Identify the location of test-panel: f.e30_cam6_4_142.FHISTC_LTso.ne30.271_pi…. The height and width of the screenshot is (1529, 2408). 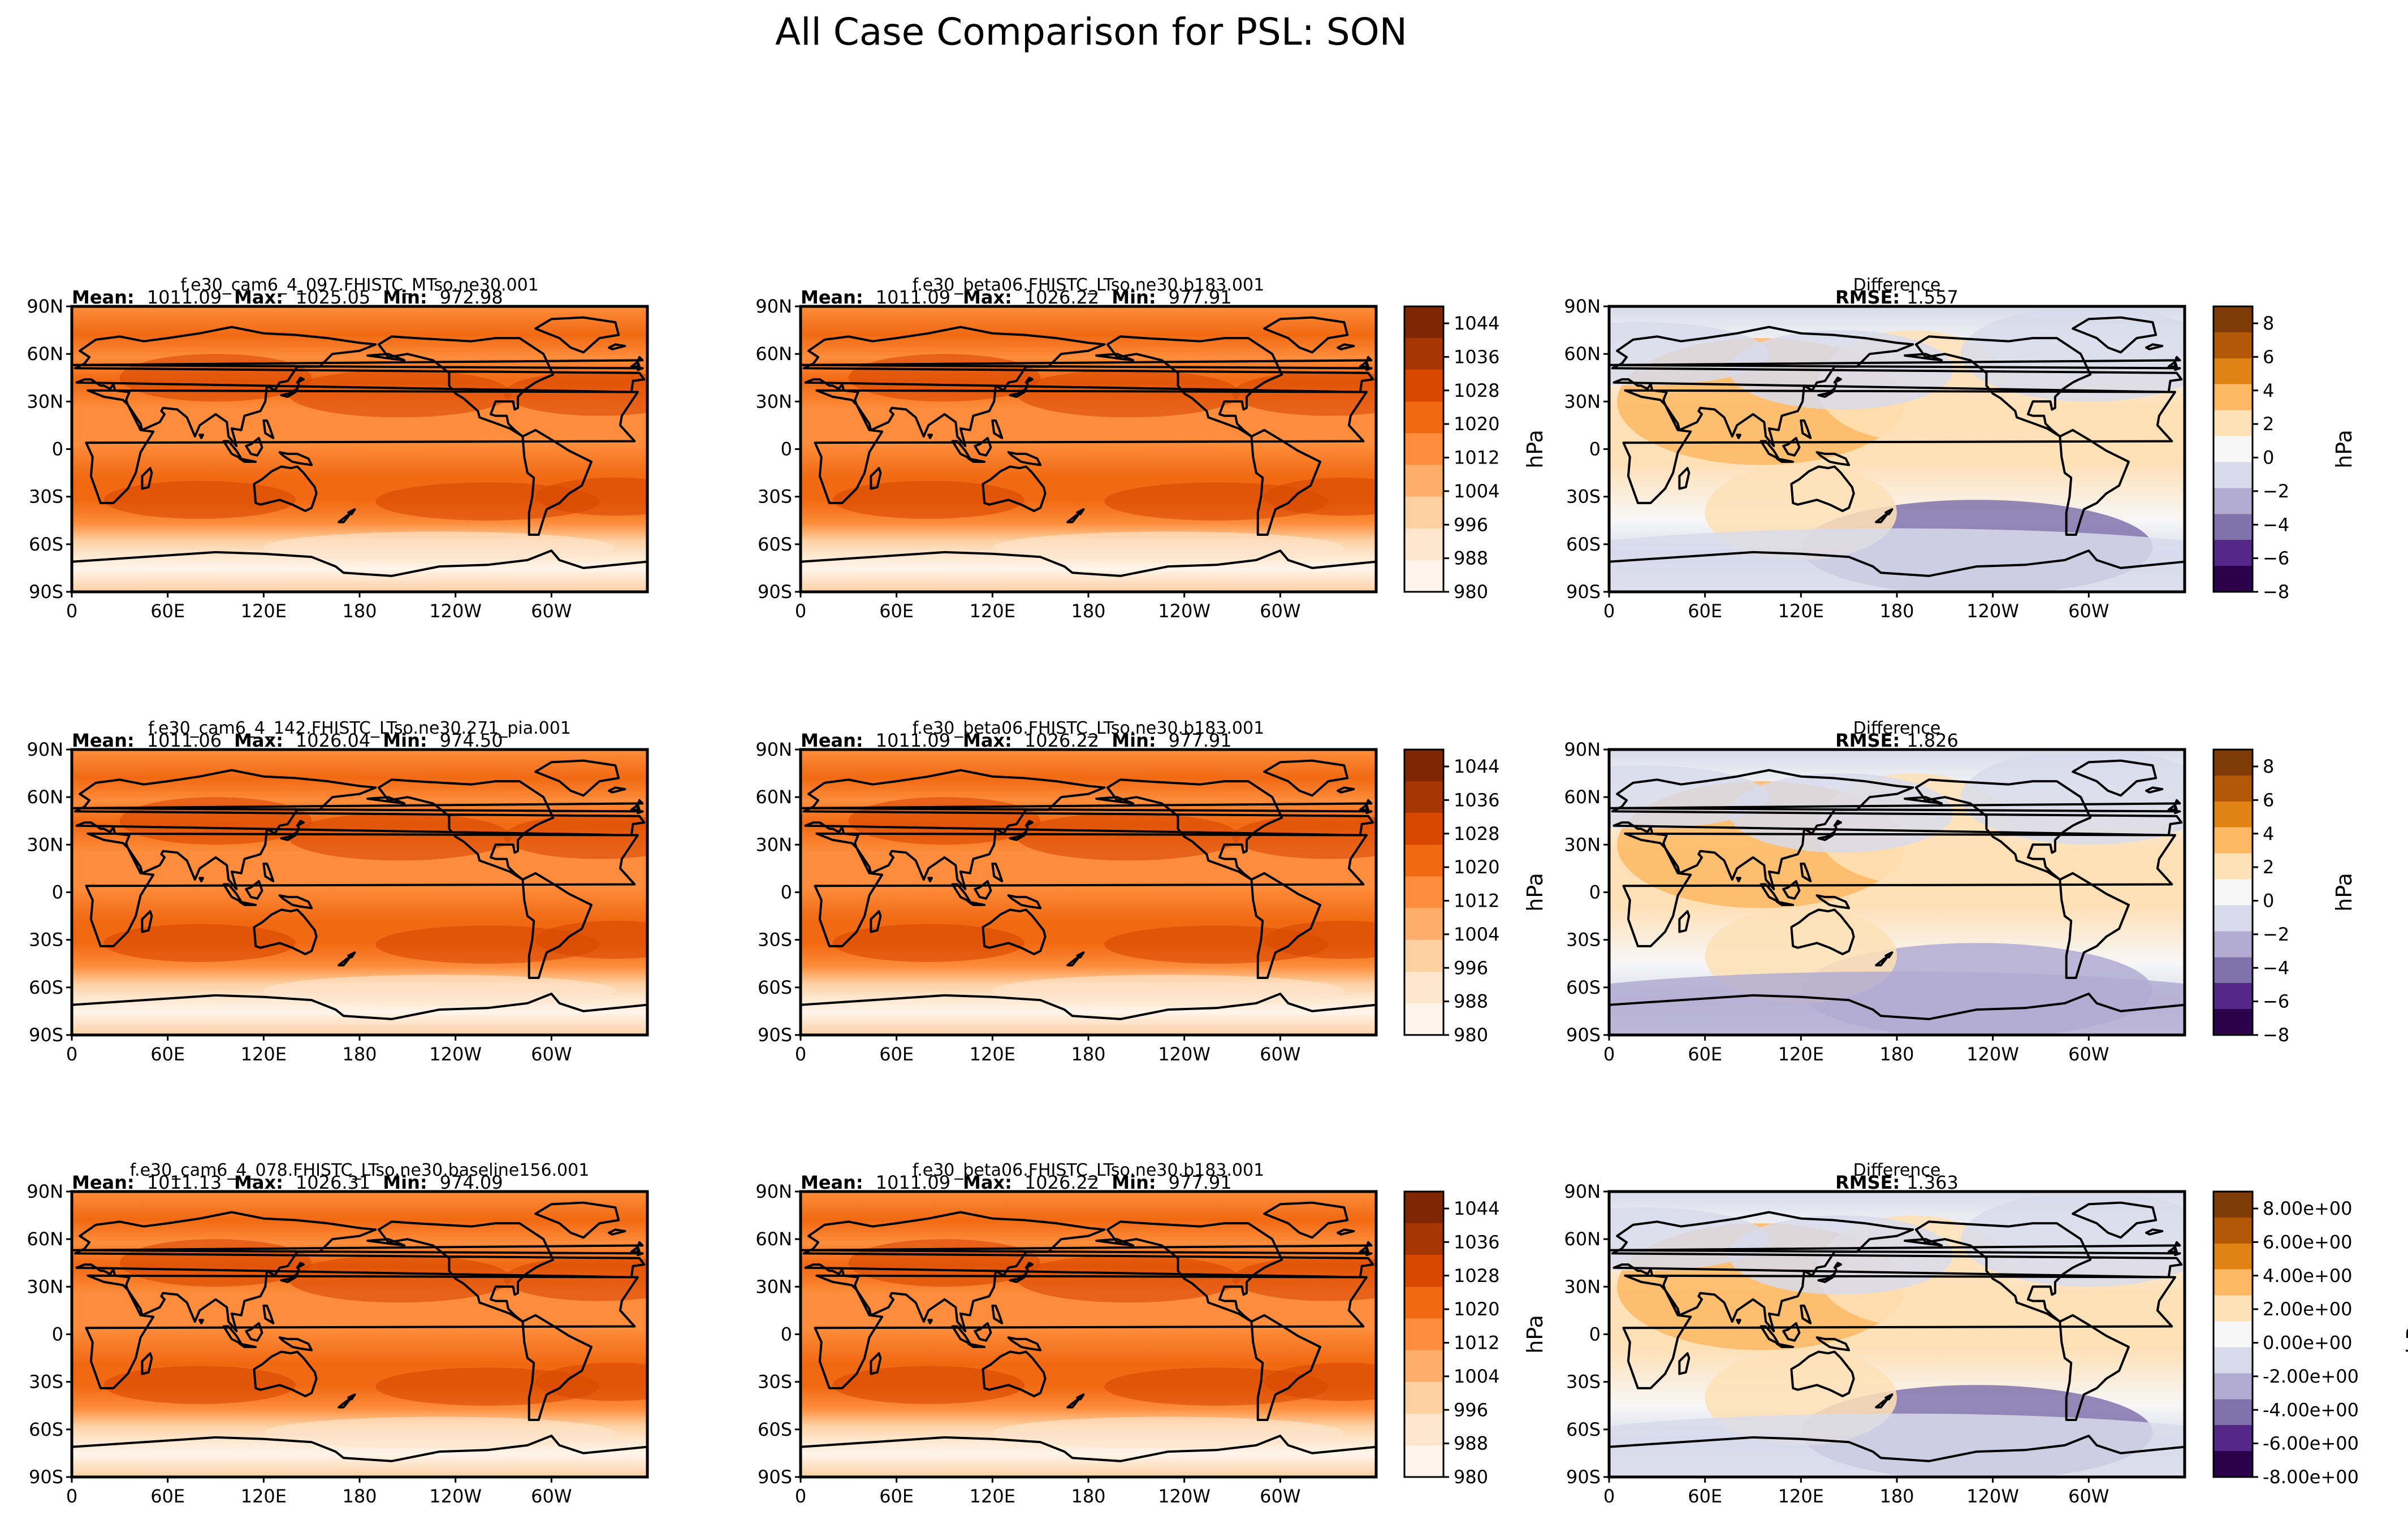
(338, 891).